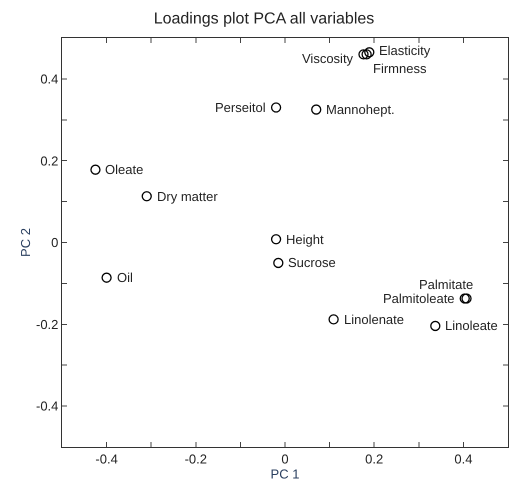 This screenshot has width=528, height=495. I want to click on chart-title: Loadings plot PCA all variables, so click(264, 19).